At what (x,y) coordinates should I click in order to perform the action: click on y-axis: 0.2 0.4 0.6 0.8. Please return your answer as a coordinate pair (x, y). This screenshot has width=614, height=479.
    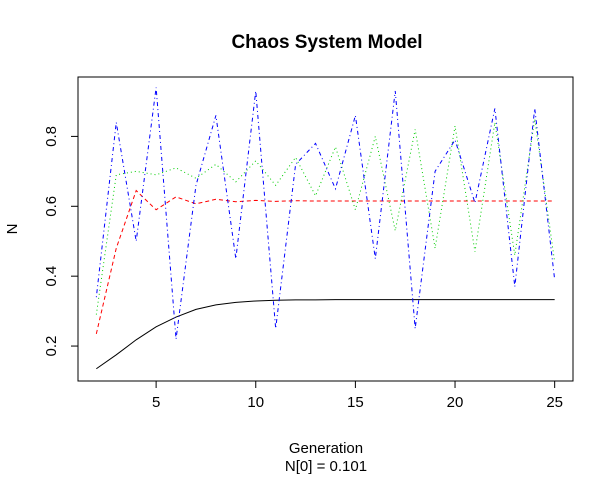
    Looking at the image, I should click on (61, 241).